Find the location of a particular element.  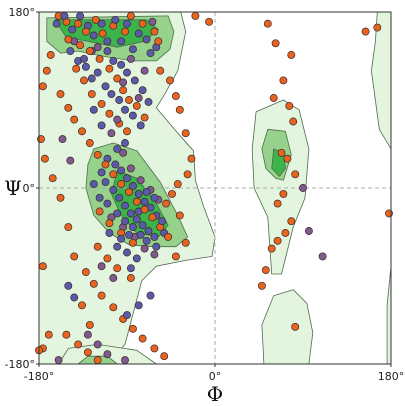

x-axis-label: Φ is located at coordinates (215, 394).